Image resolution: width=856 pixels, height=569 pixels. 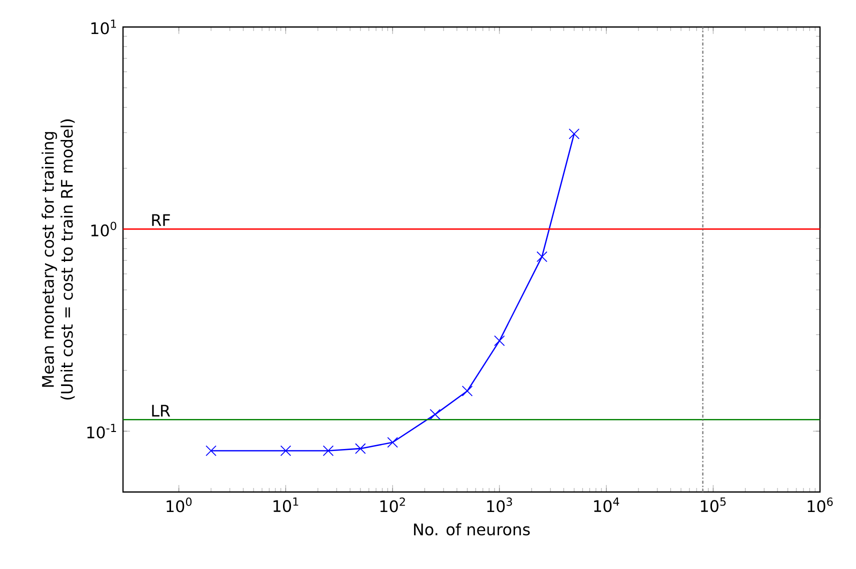 I want to click on x-tick-label: 10$^{0}$, so click(x=179, y=505).